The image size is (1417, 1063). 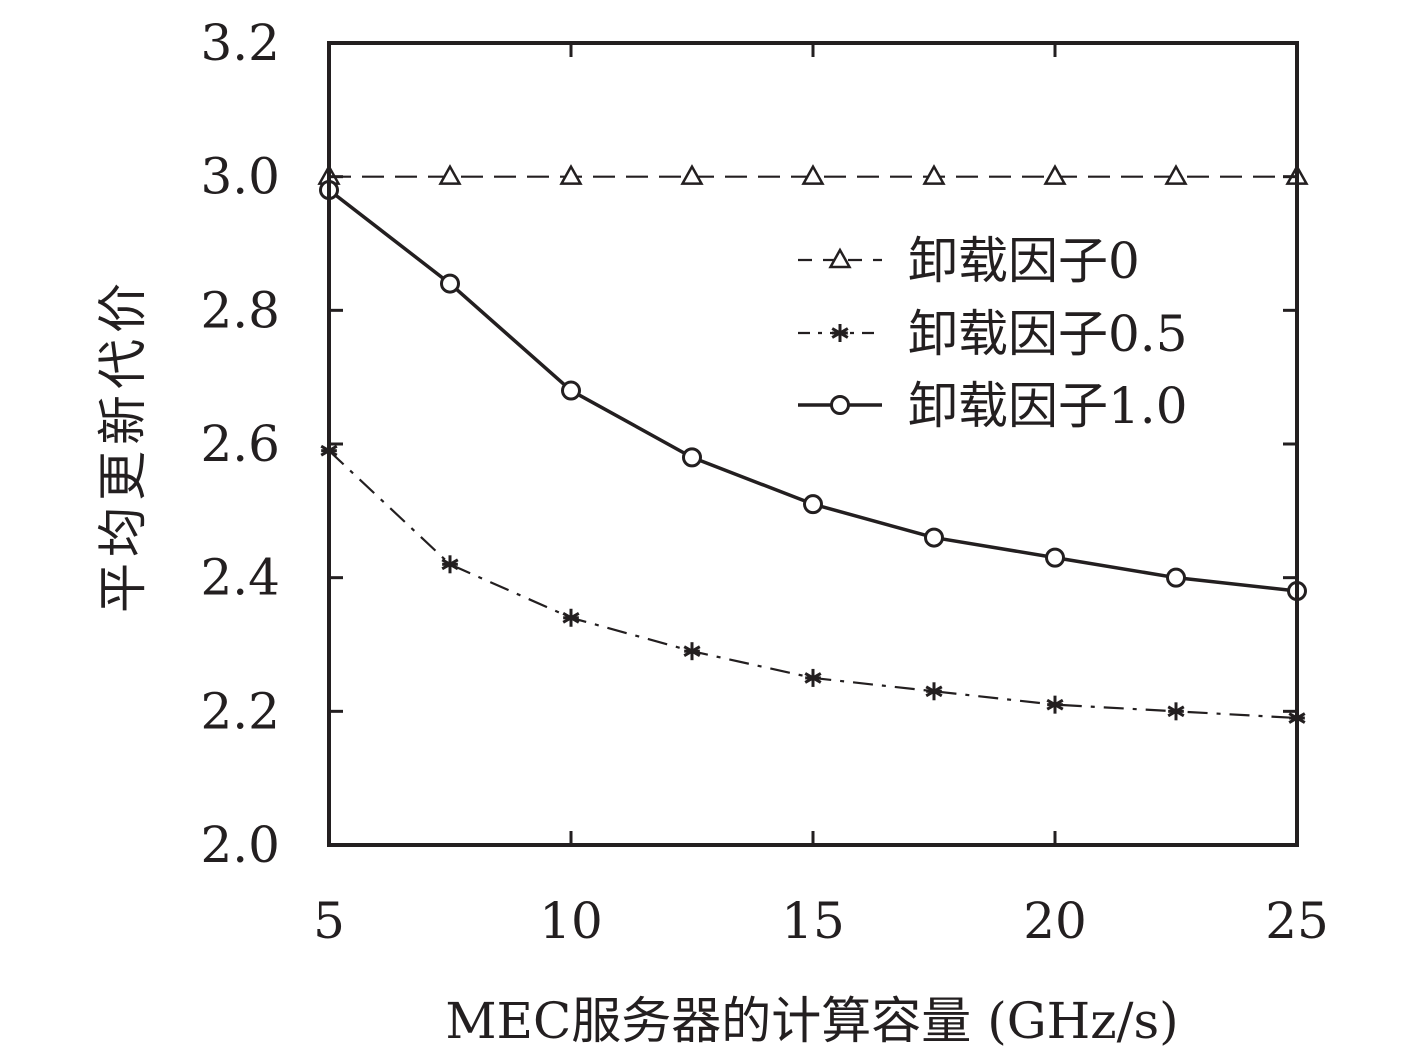 I want to click on y-axis-title: 平均更新代价, so click(x=123, y=445).